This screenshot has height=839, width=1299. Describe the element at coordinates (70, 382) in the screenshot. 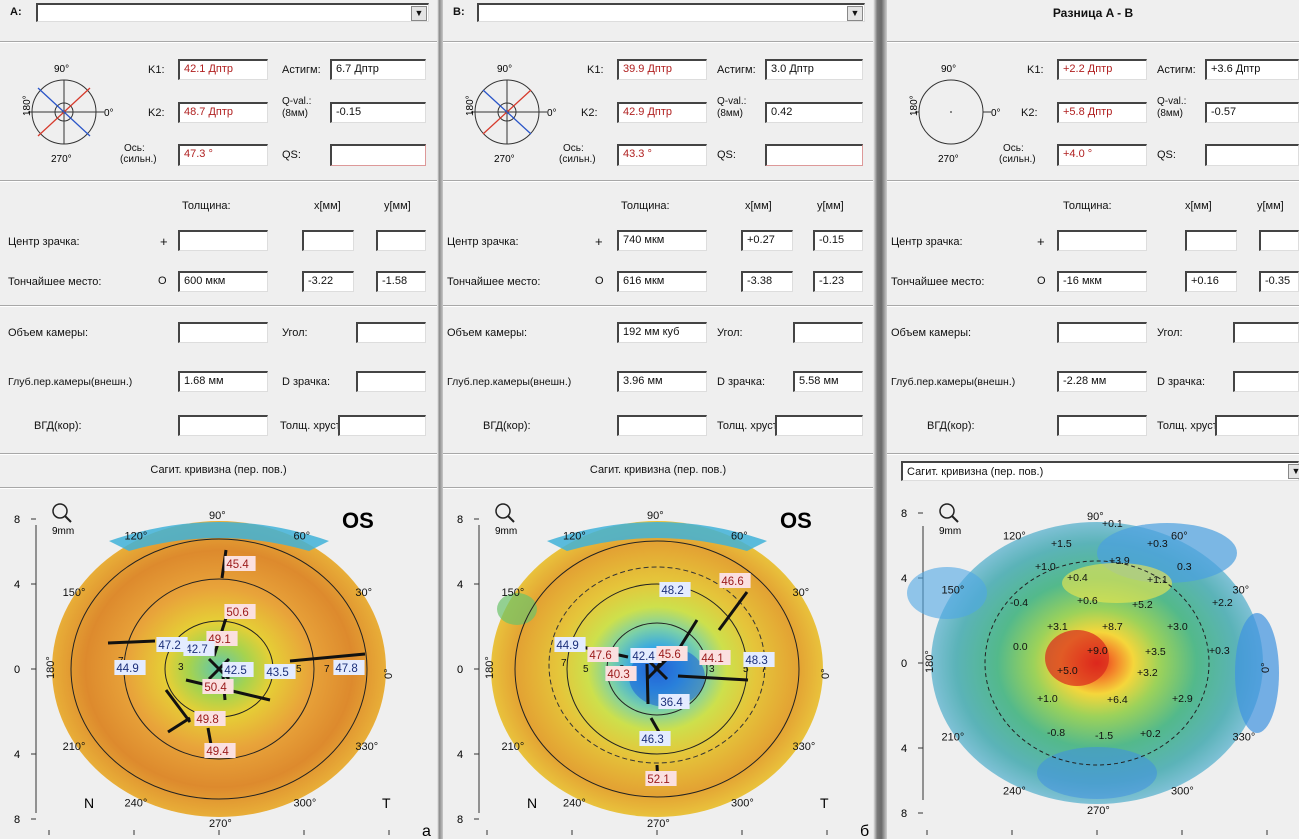

I see `chamber-depth-label: Глуб.пер.камеры(внешн.)` at that location.